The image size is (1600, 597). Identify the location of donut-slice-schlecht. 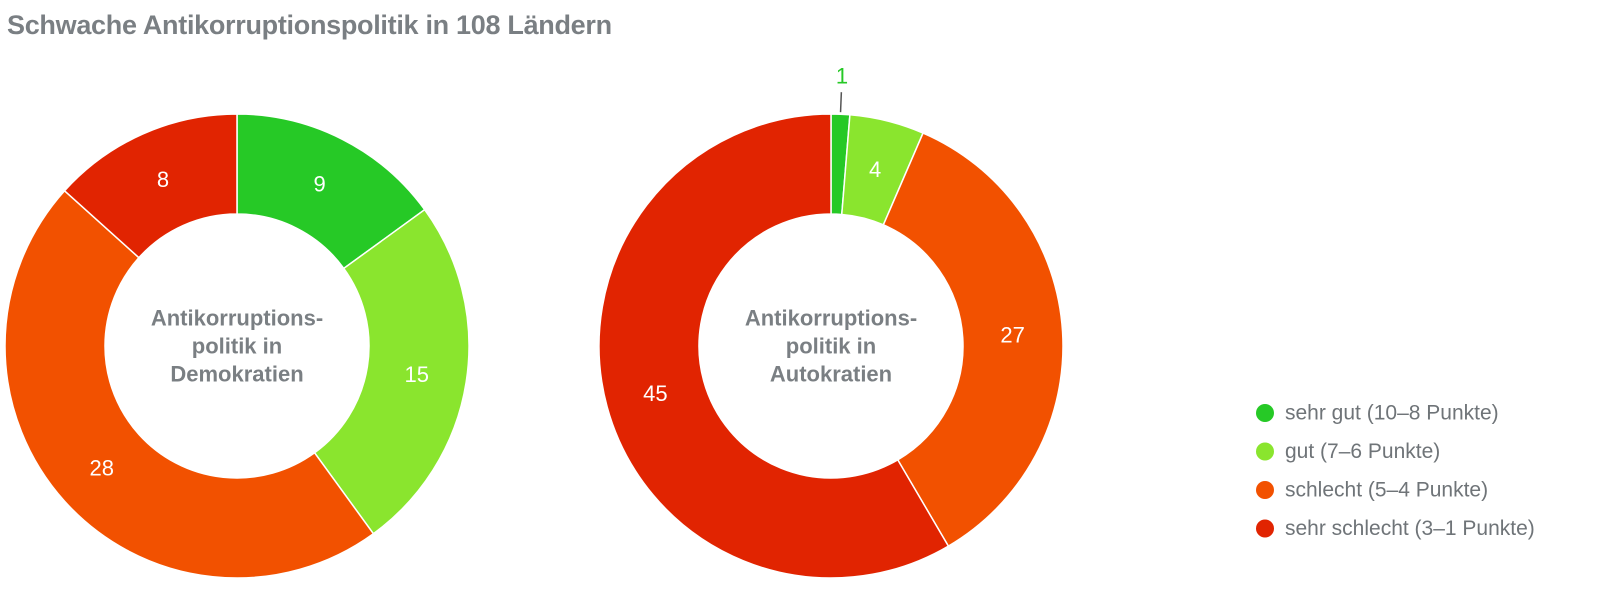
(973, 340).